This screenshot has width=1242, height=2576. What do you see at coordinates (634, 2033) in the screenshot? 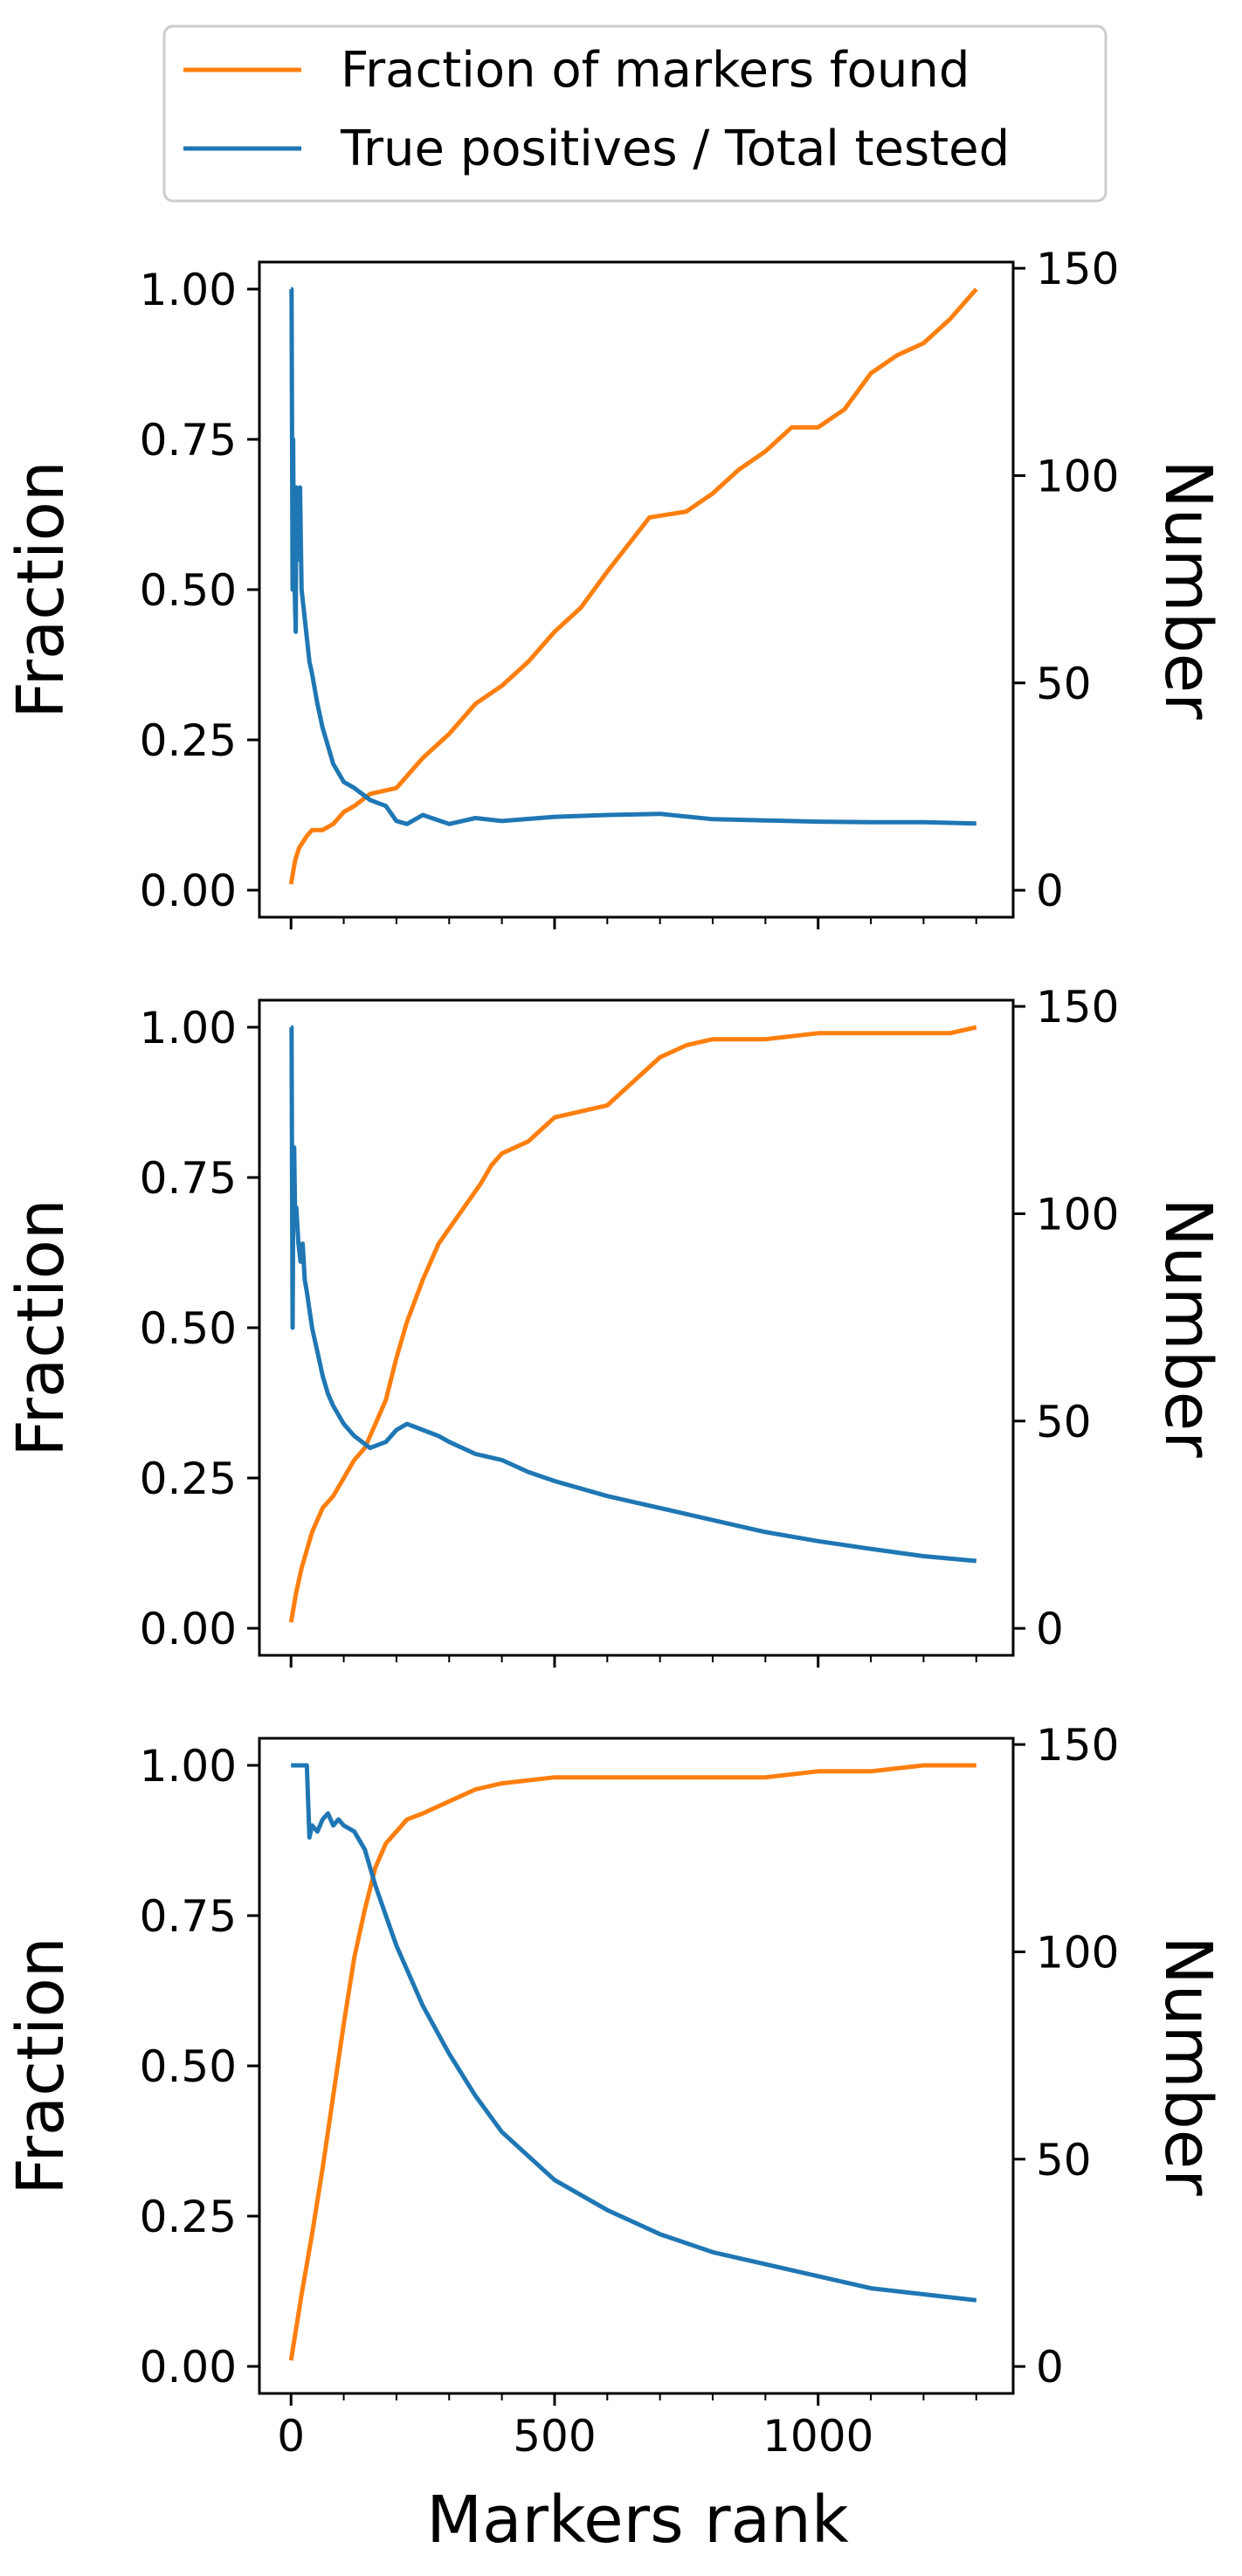
I see `panel-3-series-true-positives` at bounding box center [634, 2033].